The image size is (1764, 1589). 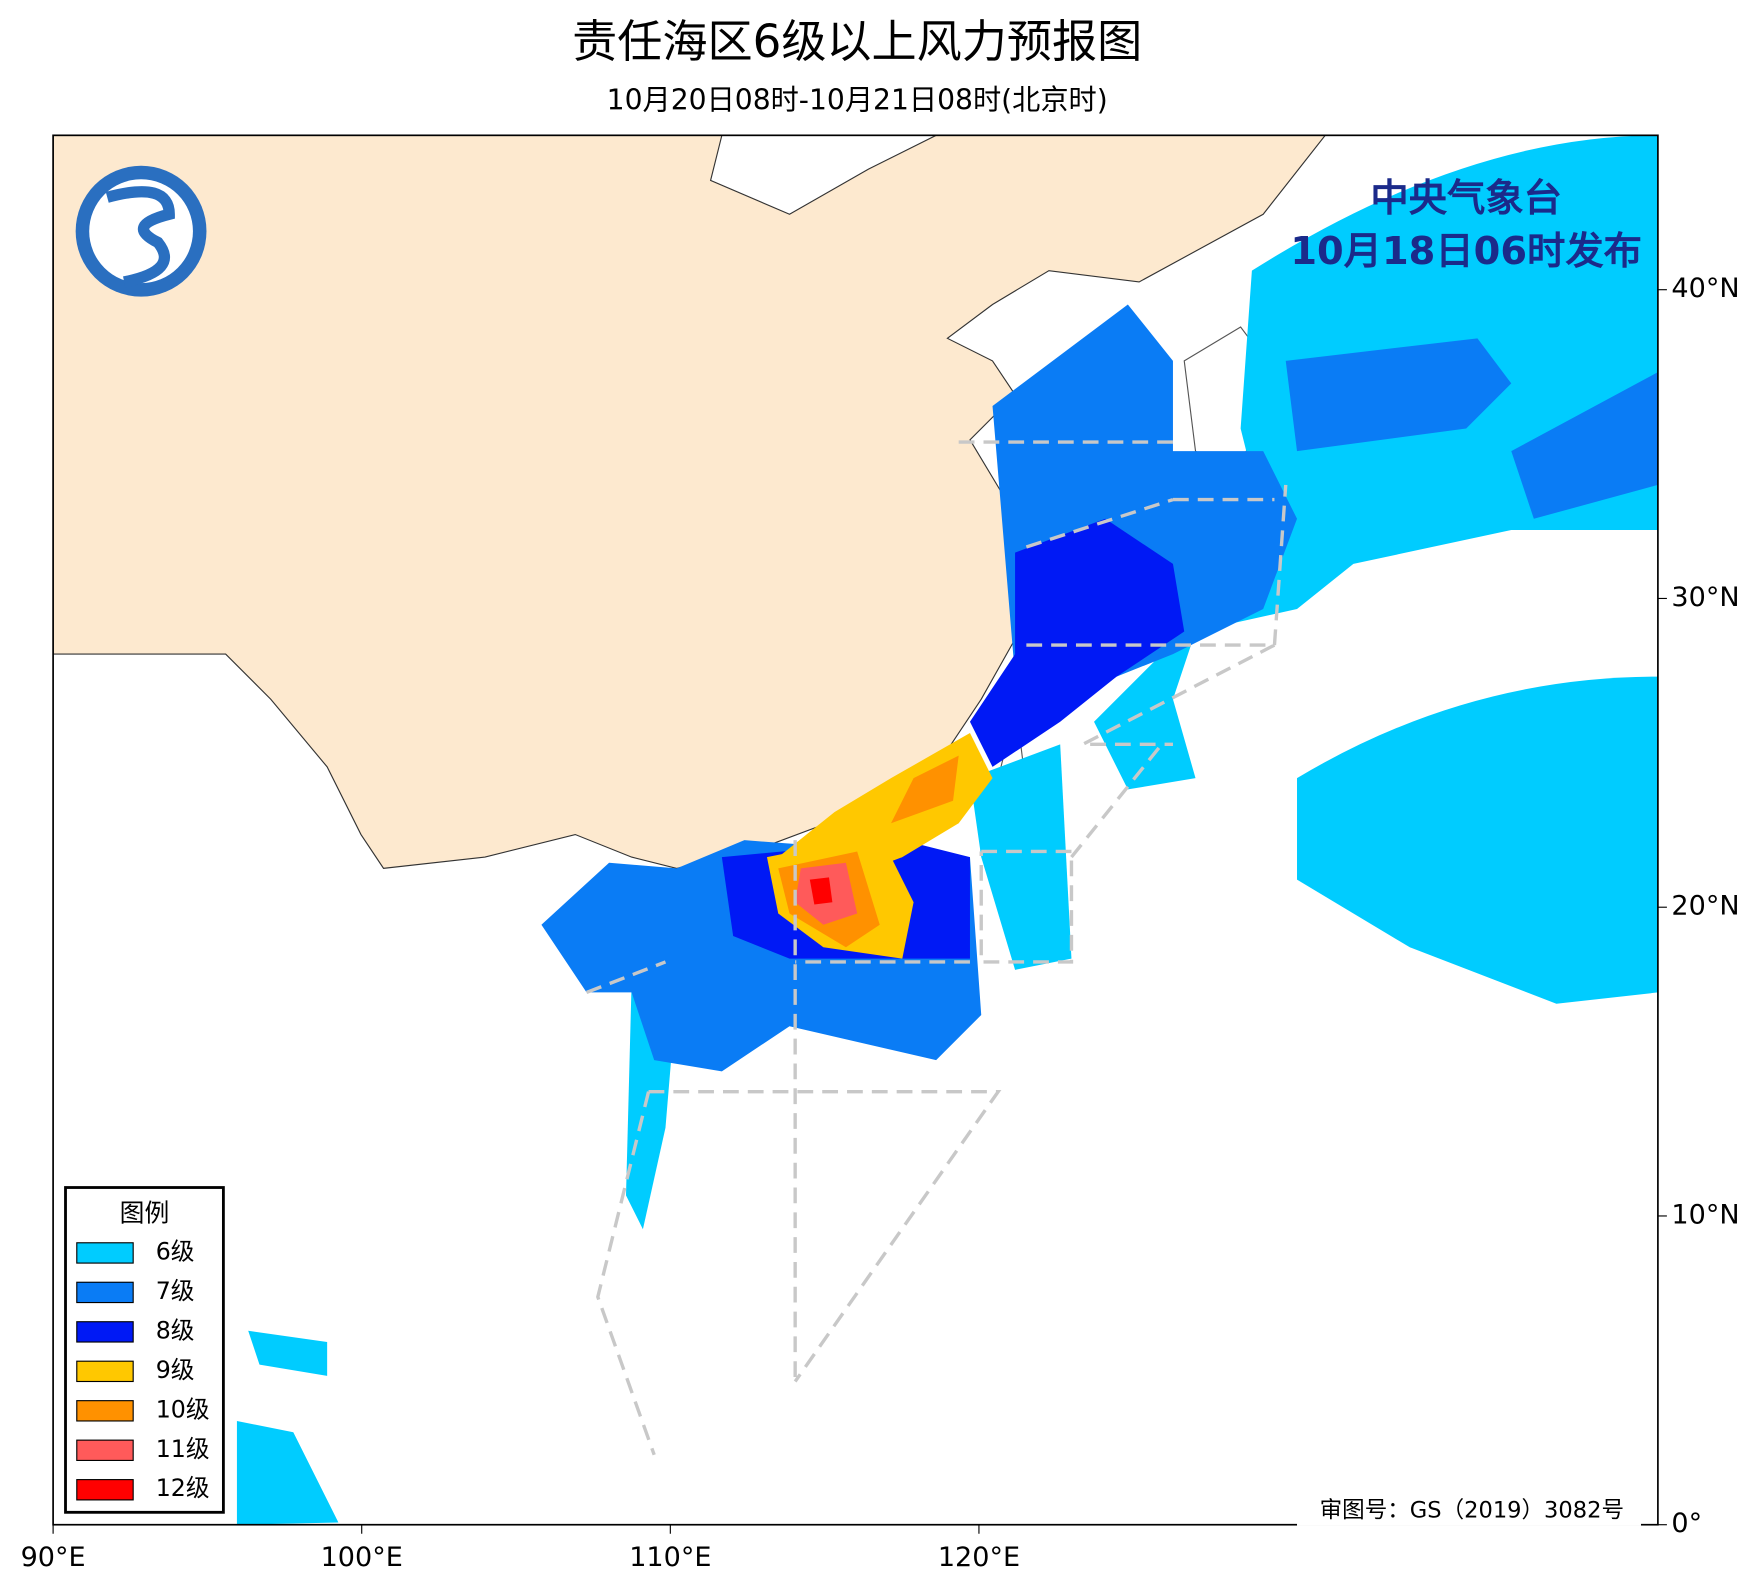 I want to click on legend-label: 9级, so click(x=175, y=1370).